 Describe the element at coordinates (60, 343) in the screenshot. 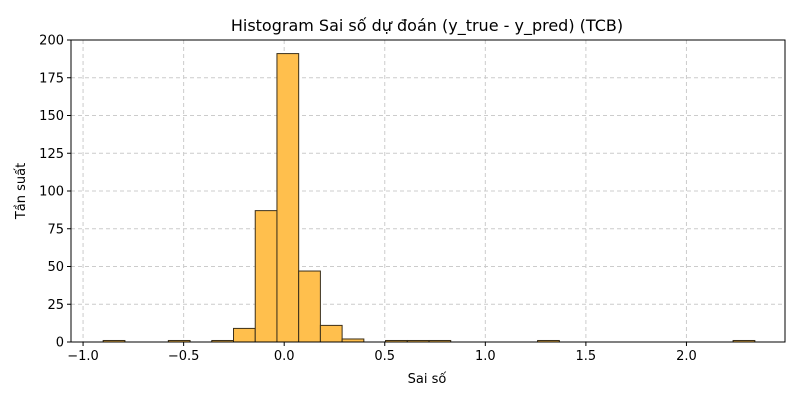

I see `y-tick-label-0: 0` at that location.